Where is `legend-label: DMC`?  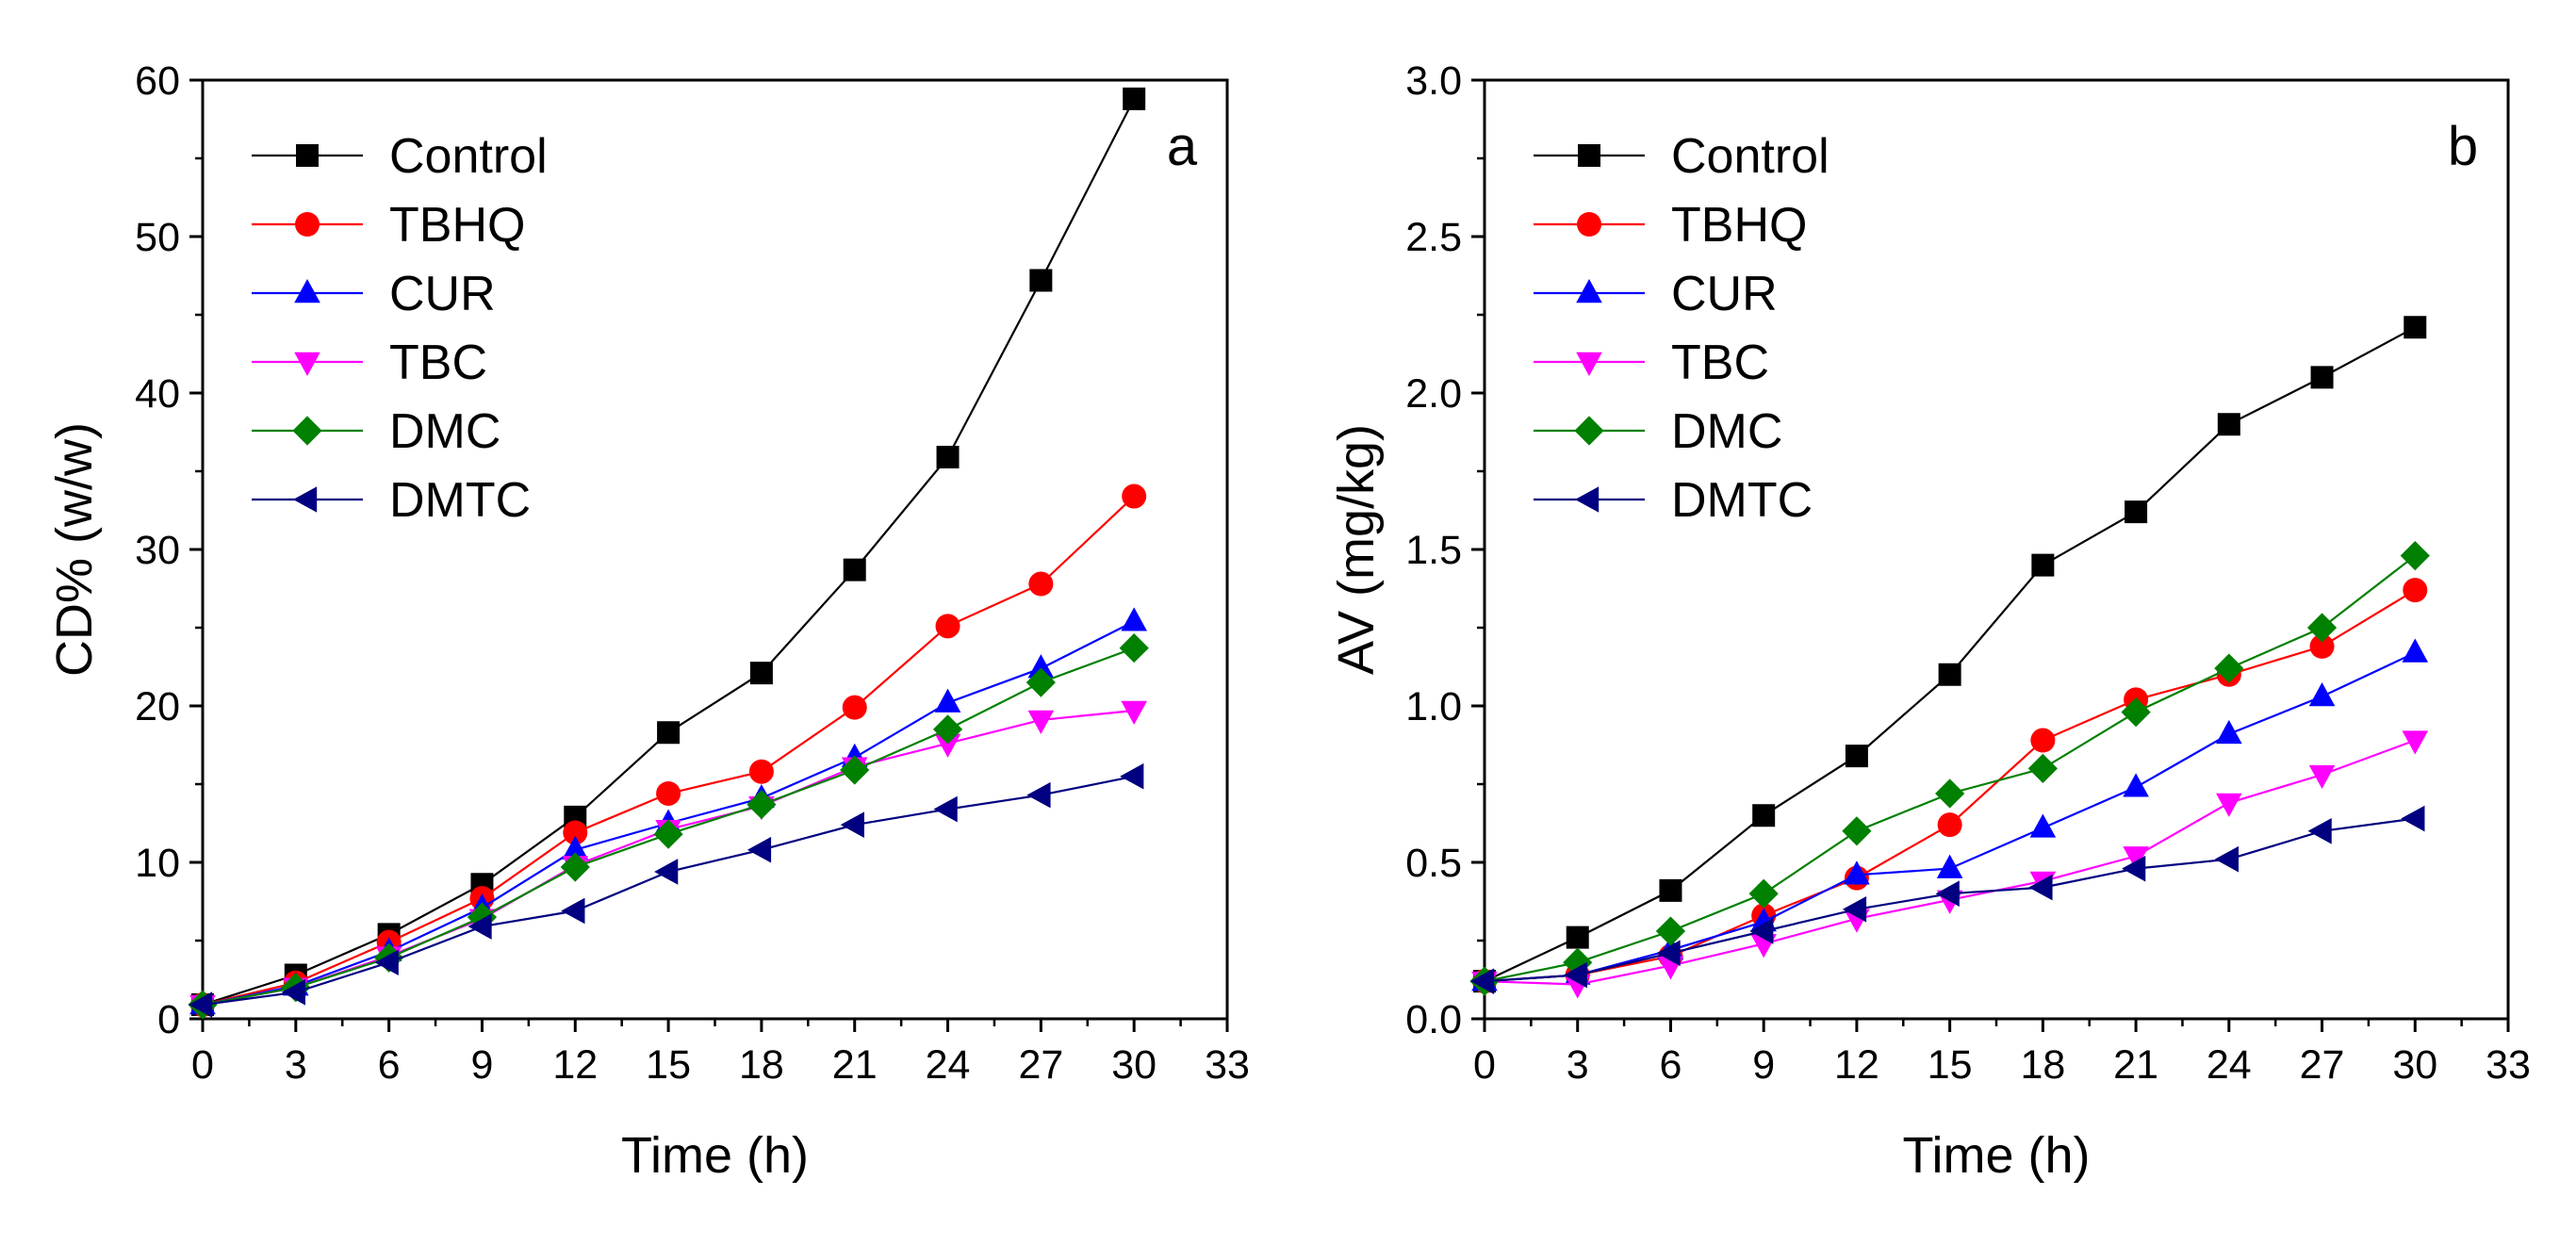
legend-label: DMC is located at coordinates (444, 431).